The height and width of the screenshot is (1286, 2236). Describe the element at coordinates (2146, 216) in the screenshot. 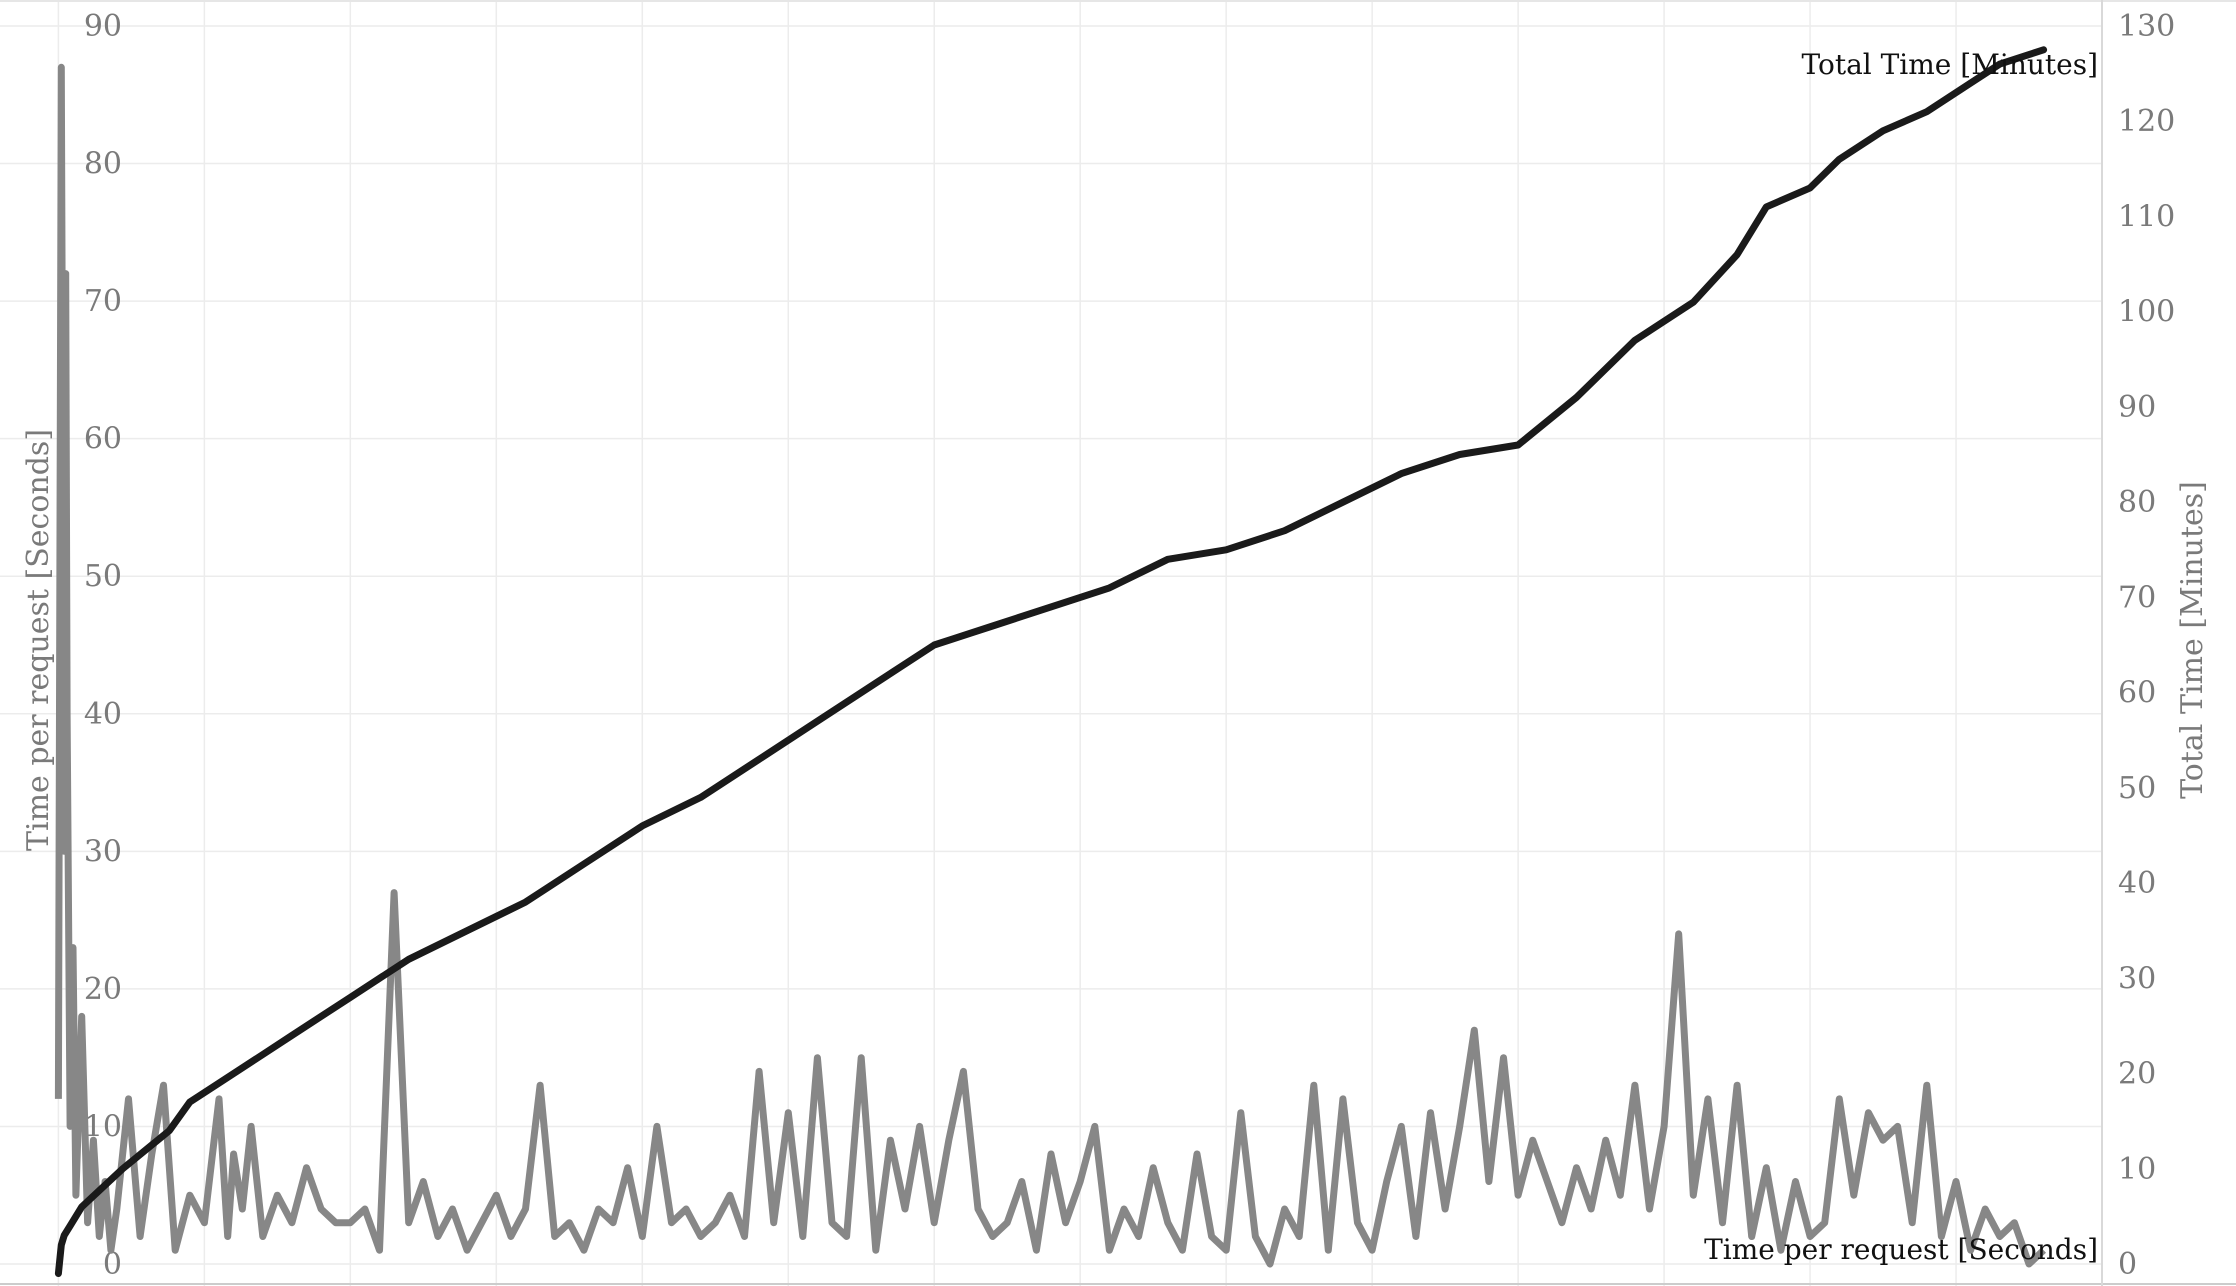

I see `right-tick-label: 110` at that location.